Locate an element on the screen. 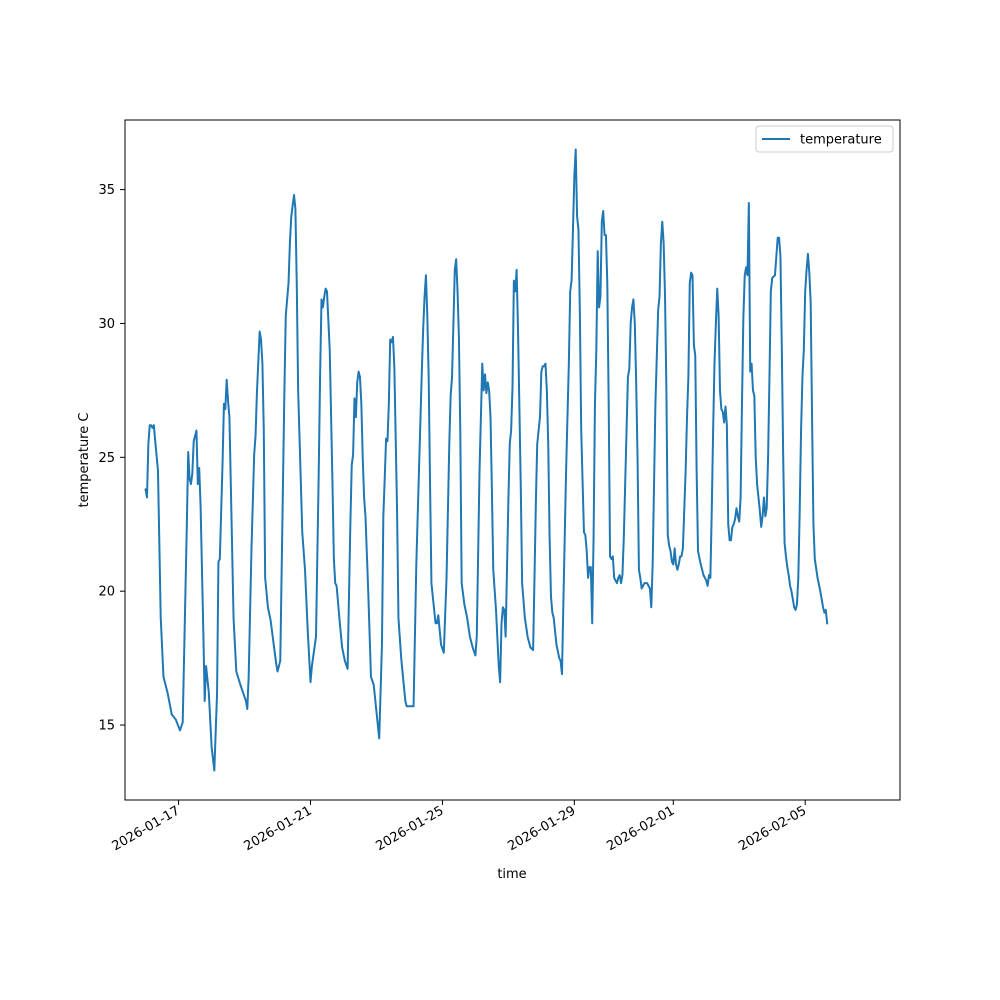  legend: temperature is located at coordinates (824, 139).